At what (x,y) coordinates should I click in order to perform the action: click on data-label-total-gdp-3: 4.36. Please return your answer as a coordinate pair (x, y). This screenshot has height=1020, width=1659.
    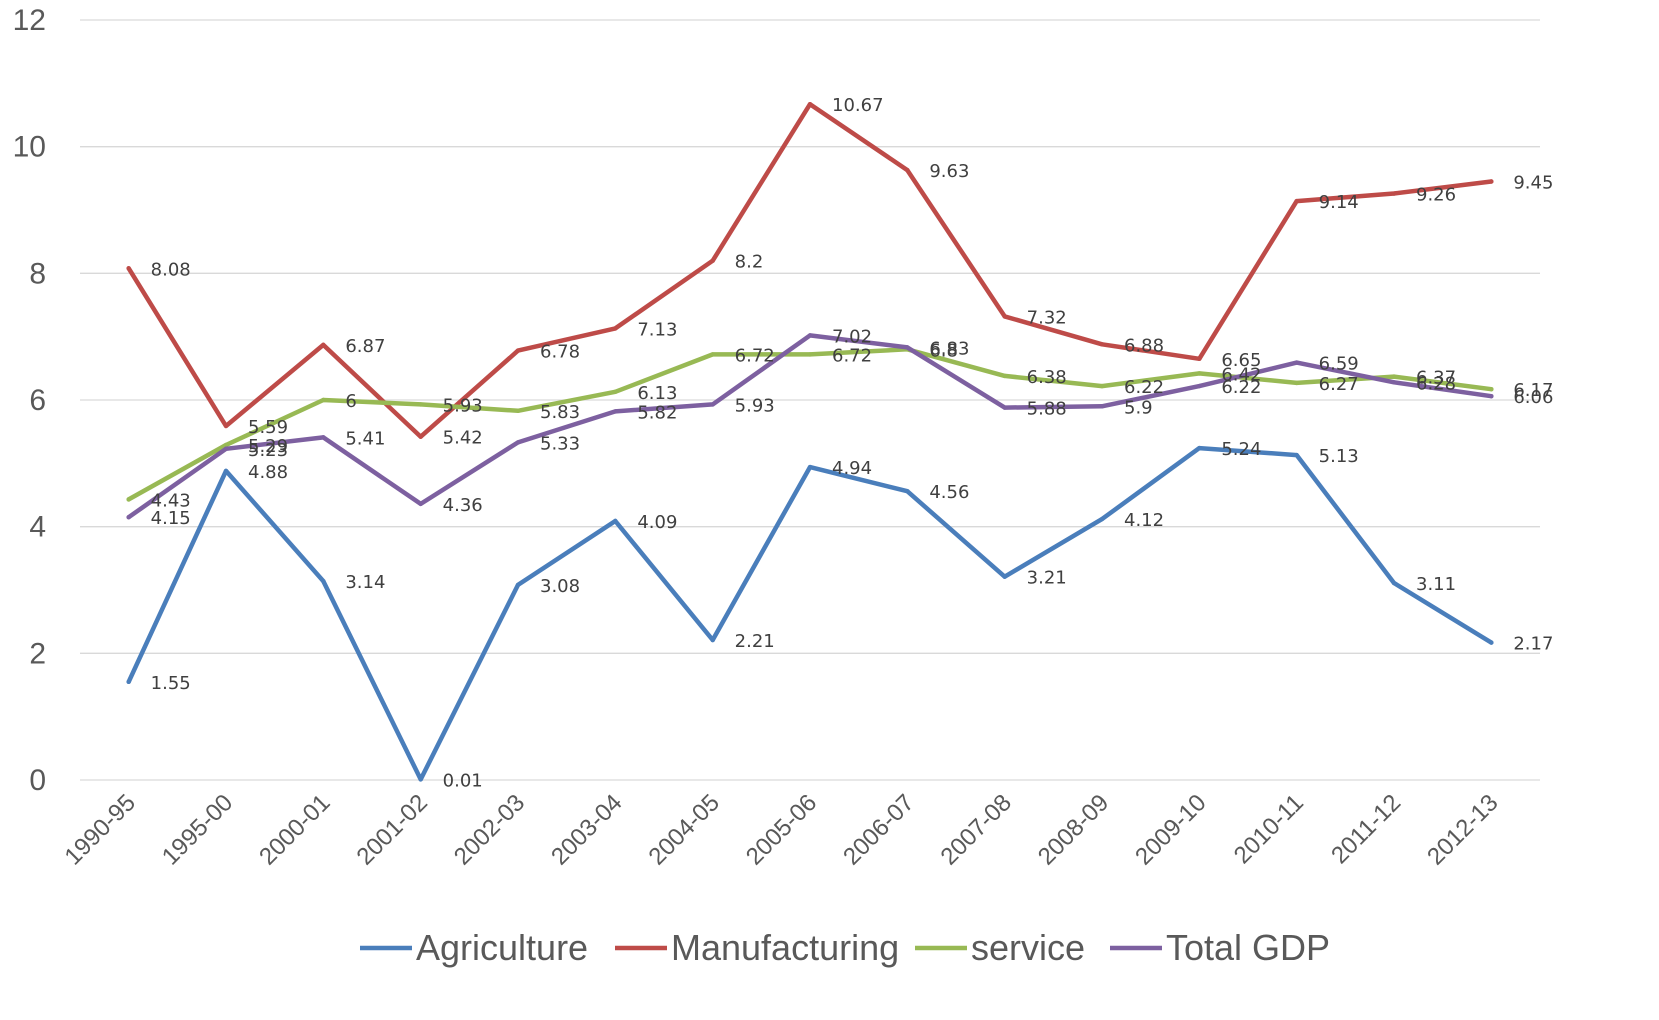
    Looking at the image, I should click on (463, 505).